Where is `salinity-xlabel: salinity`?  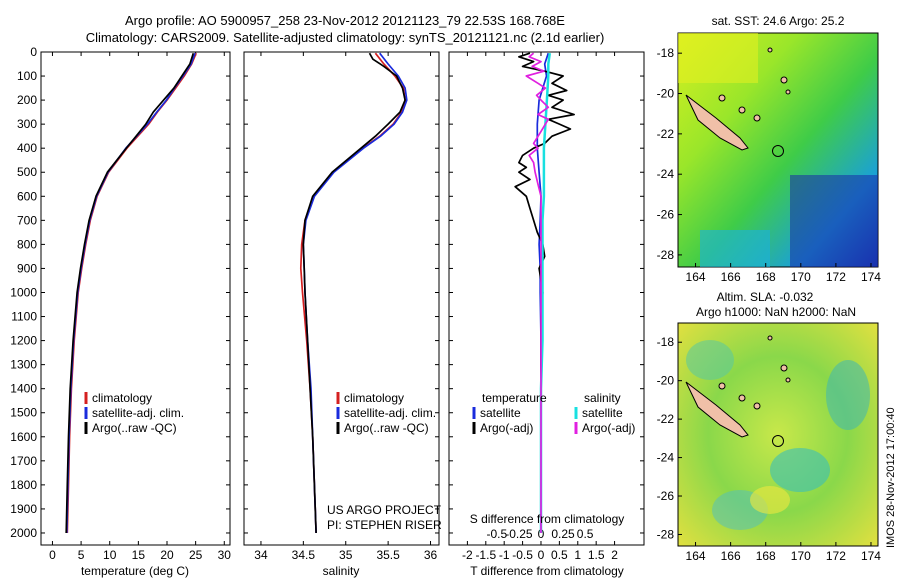 salinity-xlabel: salinity is located at coordinates (341, 571).